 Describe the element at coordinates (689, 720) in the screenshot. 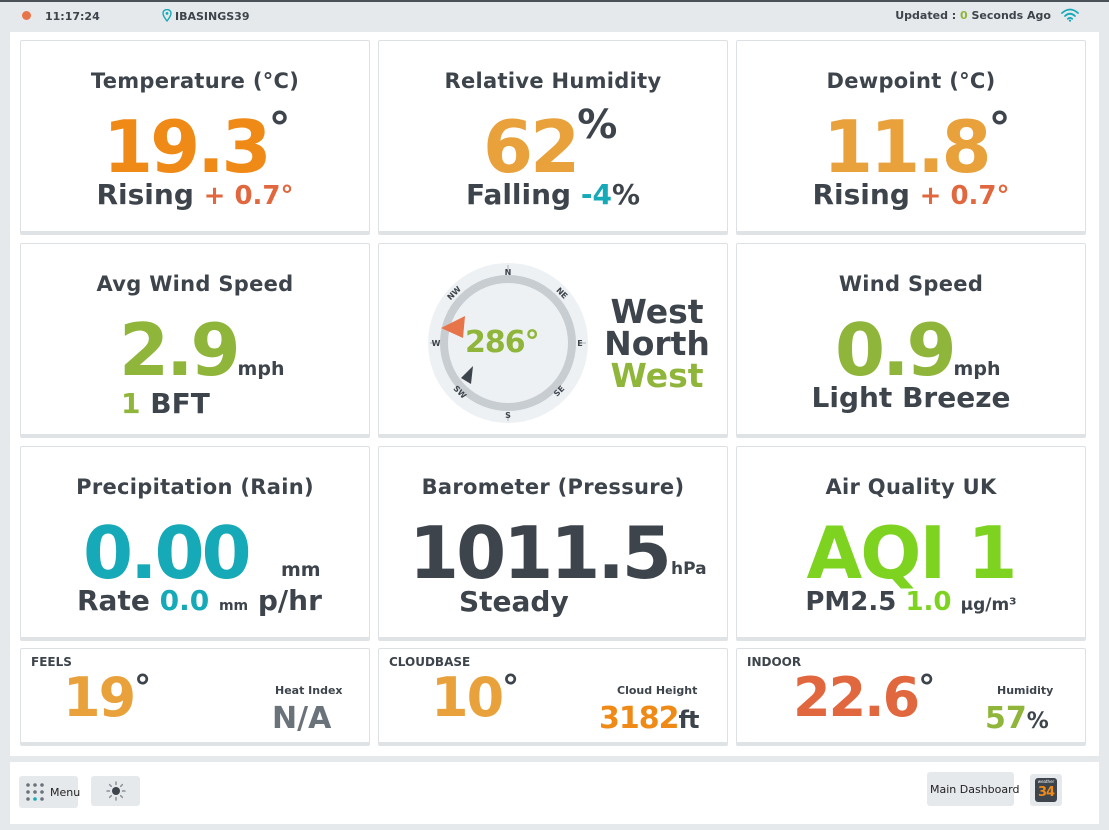

I see `cloud-height-unit: ft` at that location.